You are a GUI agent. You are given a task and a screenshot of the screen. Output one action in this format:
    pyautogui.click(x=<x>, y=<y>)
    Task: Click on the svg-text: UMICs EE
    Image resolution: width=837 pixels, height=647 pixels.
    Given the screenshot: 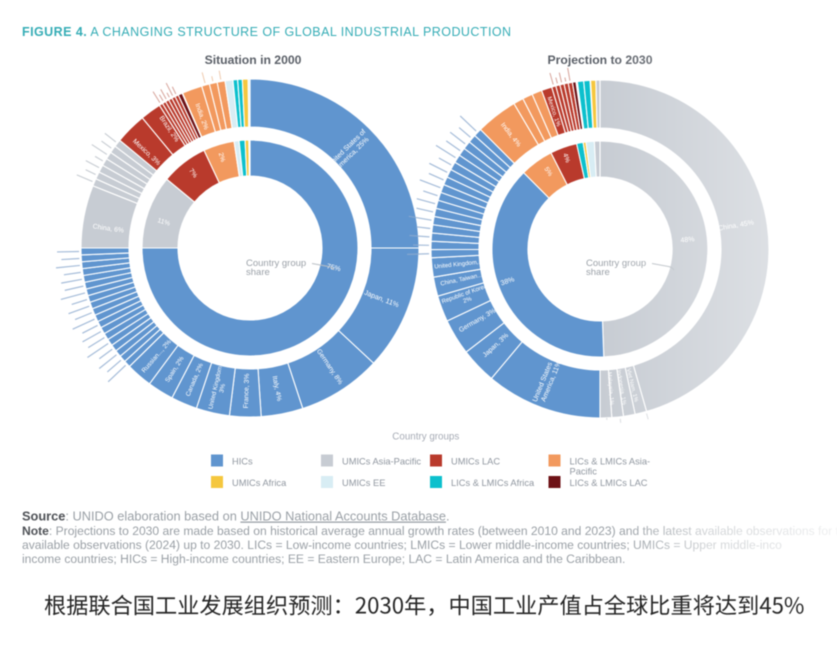 What is the action you would take?
    pyautogui.click(x=363, y=483)
    